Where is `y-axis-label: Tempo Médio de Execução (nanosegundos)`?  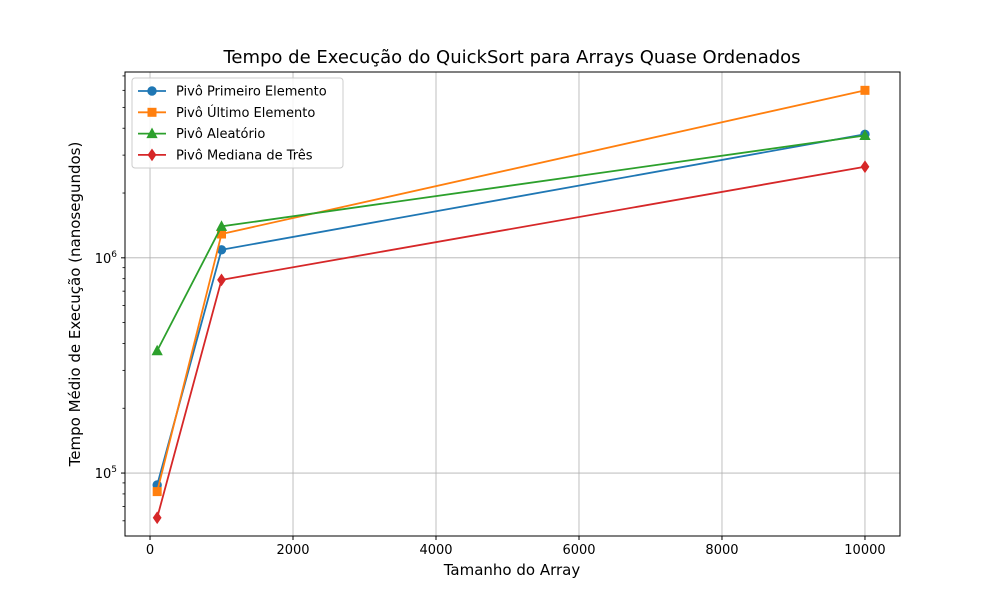
y-axis-label: Tempo Médio de Execução (nanosegundos) is located at coordinates (75, 305).